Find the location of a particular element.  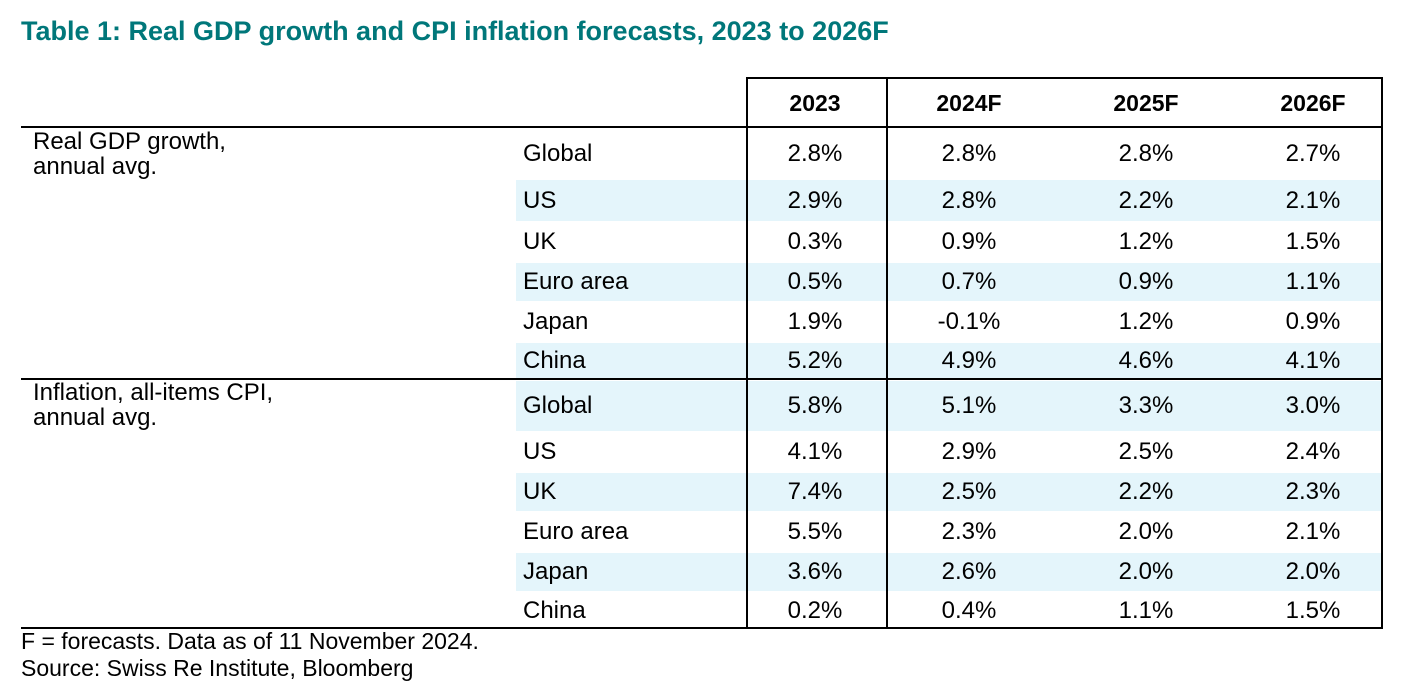

table-cell: 2.7% is located at coordinates (1313, 153).